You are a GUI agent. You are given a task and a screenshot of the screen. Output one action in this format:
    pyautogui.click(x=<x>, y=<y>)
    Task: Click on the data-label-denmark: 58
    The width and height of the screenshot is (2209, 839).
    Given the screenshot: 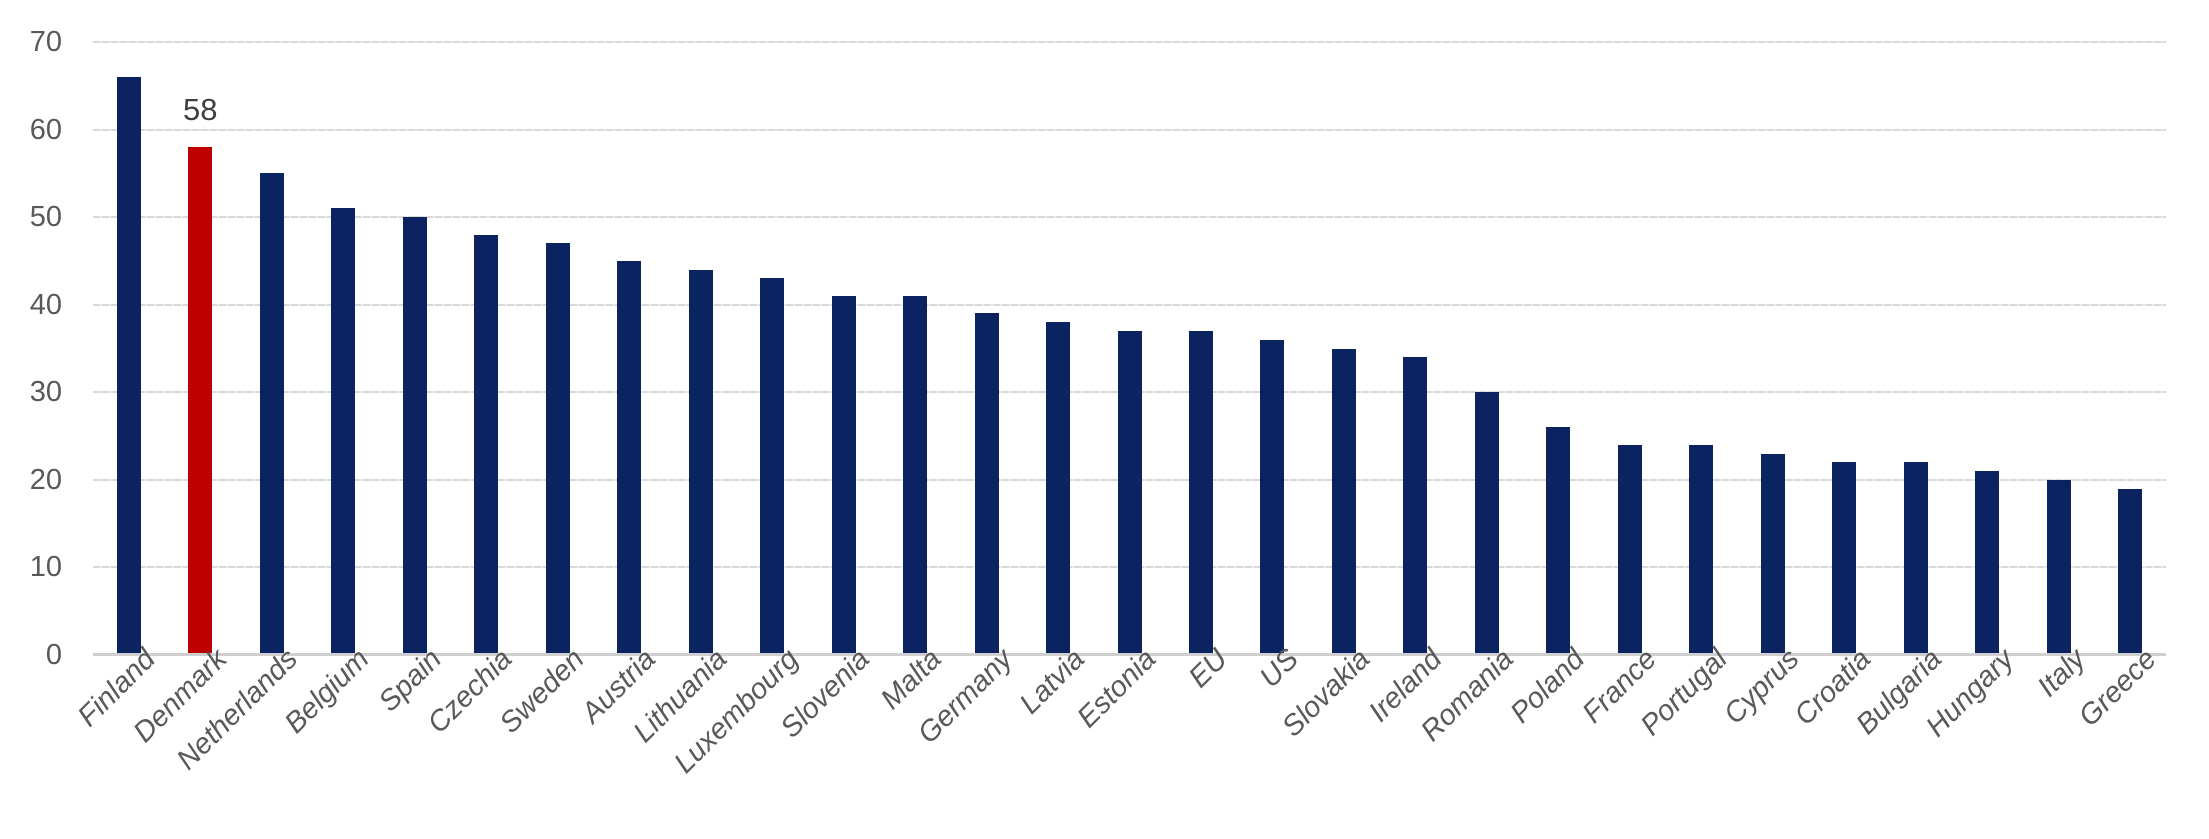 What is the action you would take?
    pyautogui.click(x=200, y=110)
    